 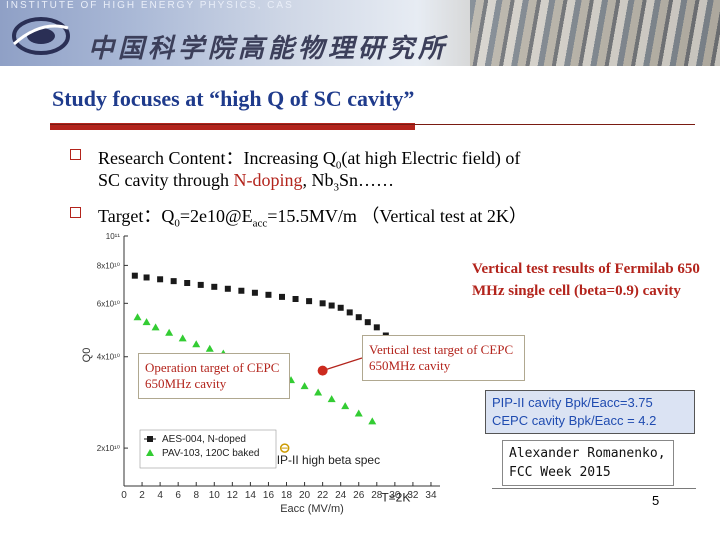 What do you see at coordinates (413, 495) in the screenshot?
I see `x-tick-label: 32` at bounding box center [413, 495].